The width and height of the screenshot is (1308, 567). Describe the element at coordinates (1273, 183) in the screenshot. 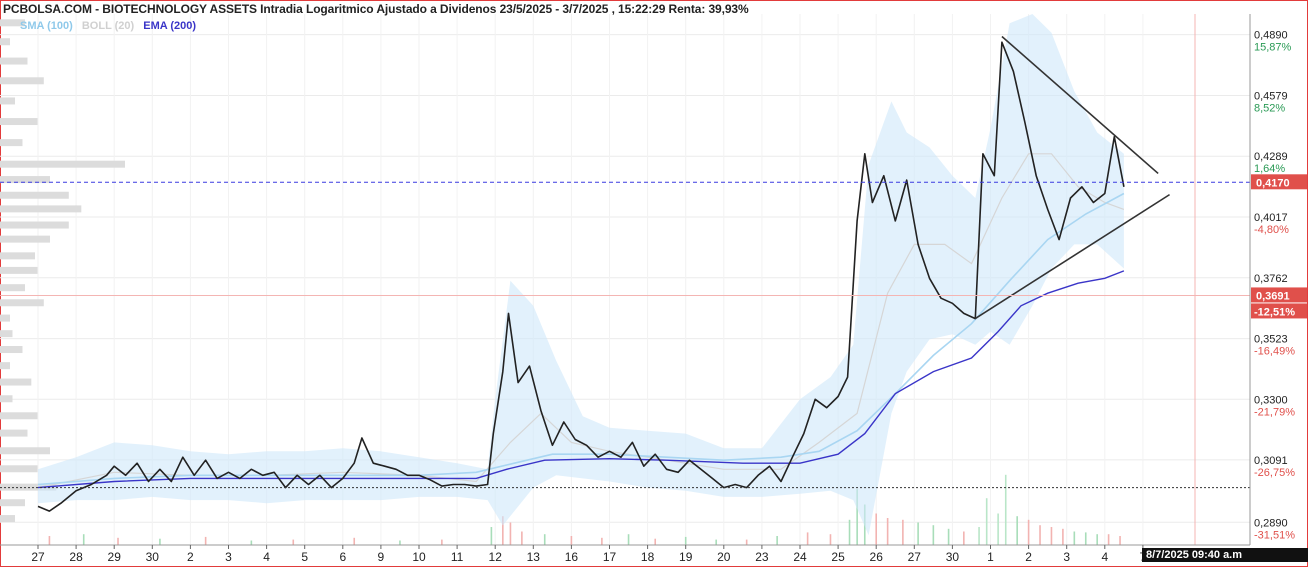

I see `current-price-badge-label: 0,4170` at that location.